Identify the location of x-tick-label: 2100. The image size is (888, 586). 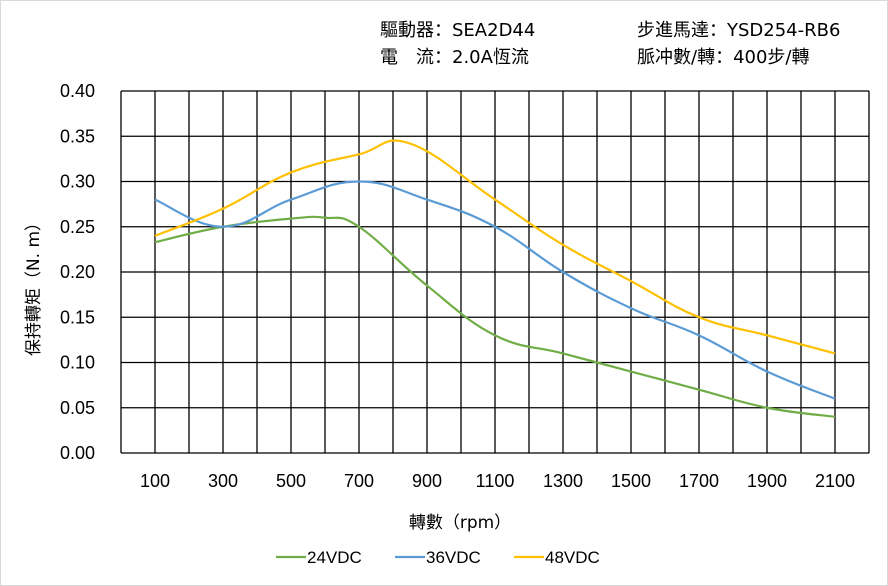
(835, 481).